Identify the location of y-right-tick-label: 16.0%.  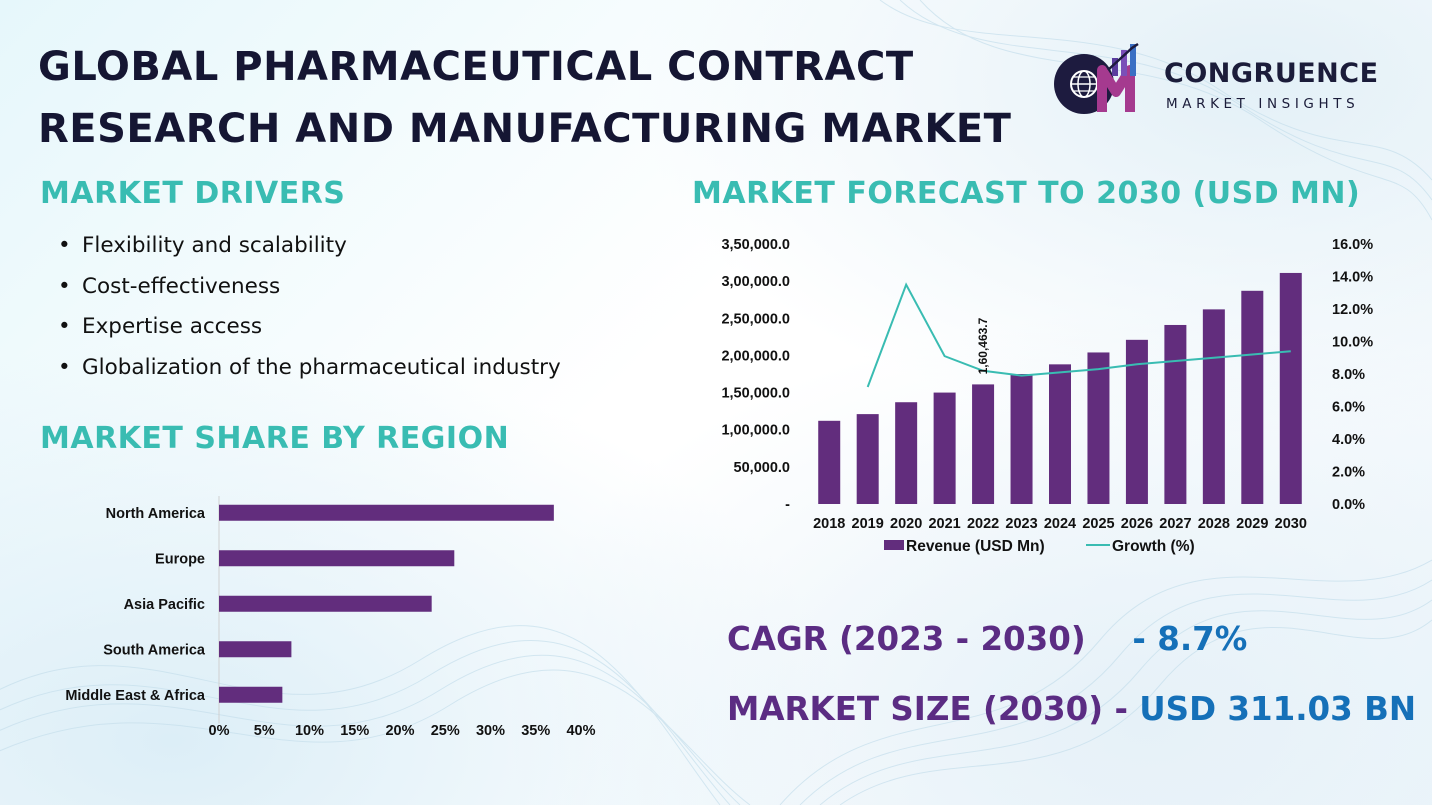
(1352, 245).